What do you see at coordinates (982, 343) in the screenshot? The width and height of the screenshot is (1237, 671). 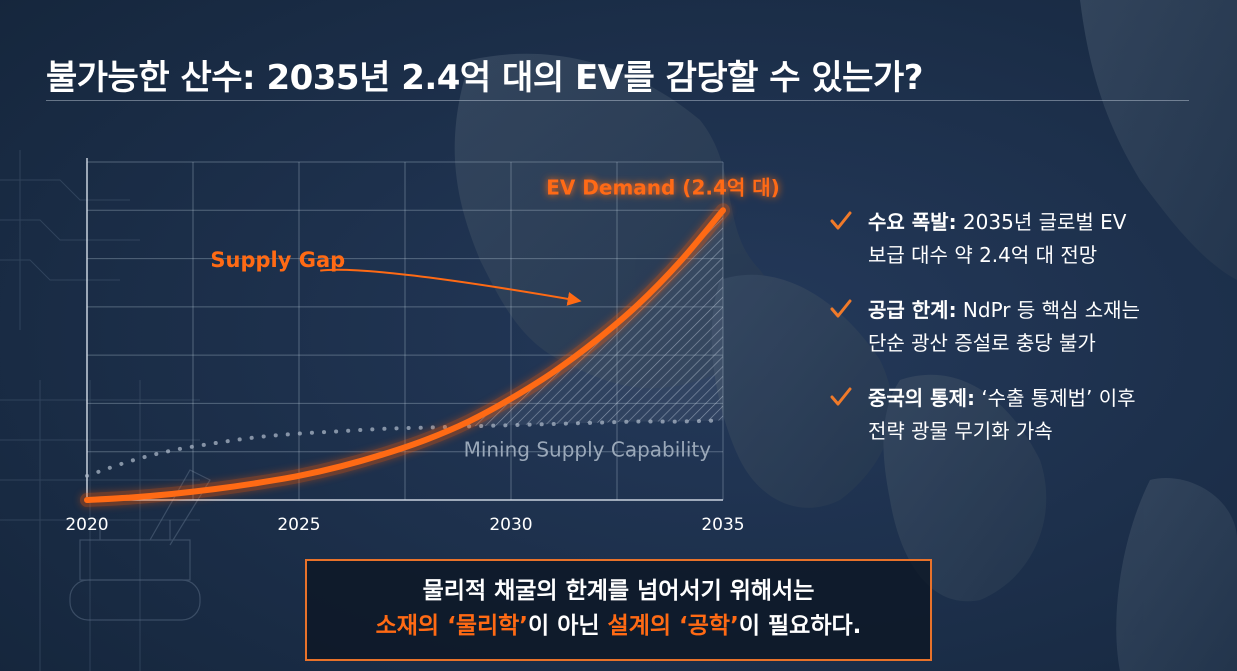 I see `bullet-line-2: 단순 광산 증설로 충당 불가` at bounding box center [982, 343].